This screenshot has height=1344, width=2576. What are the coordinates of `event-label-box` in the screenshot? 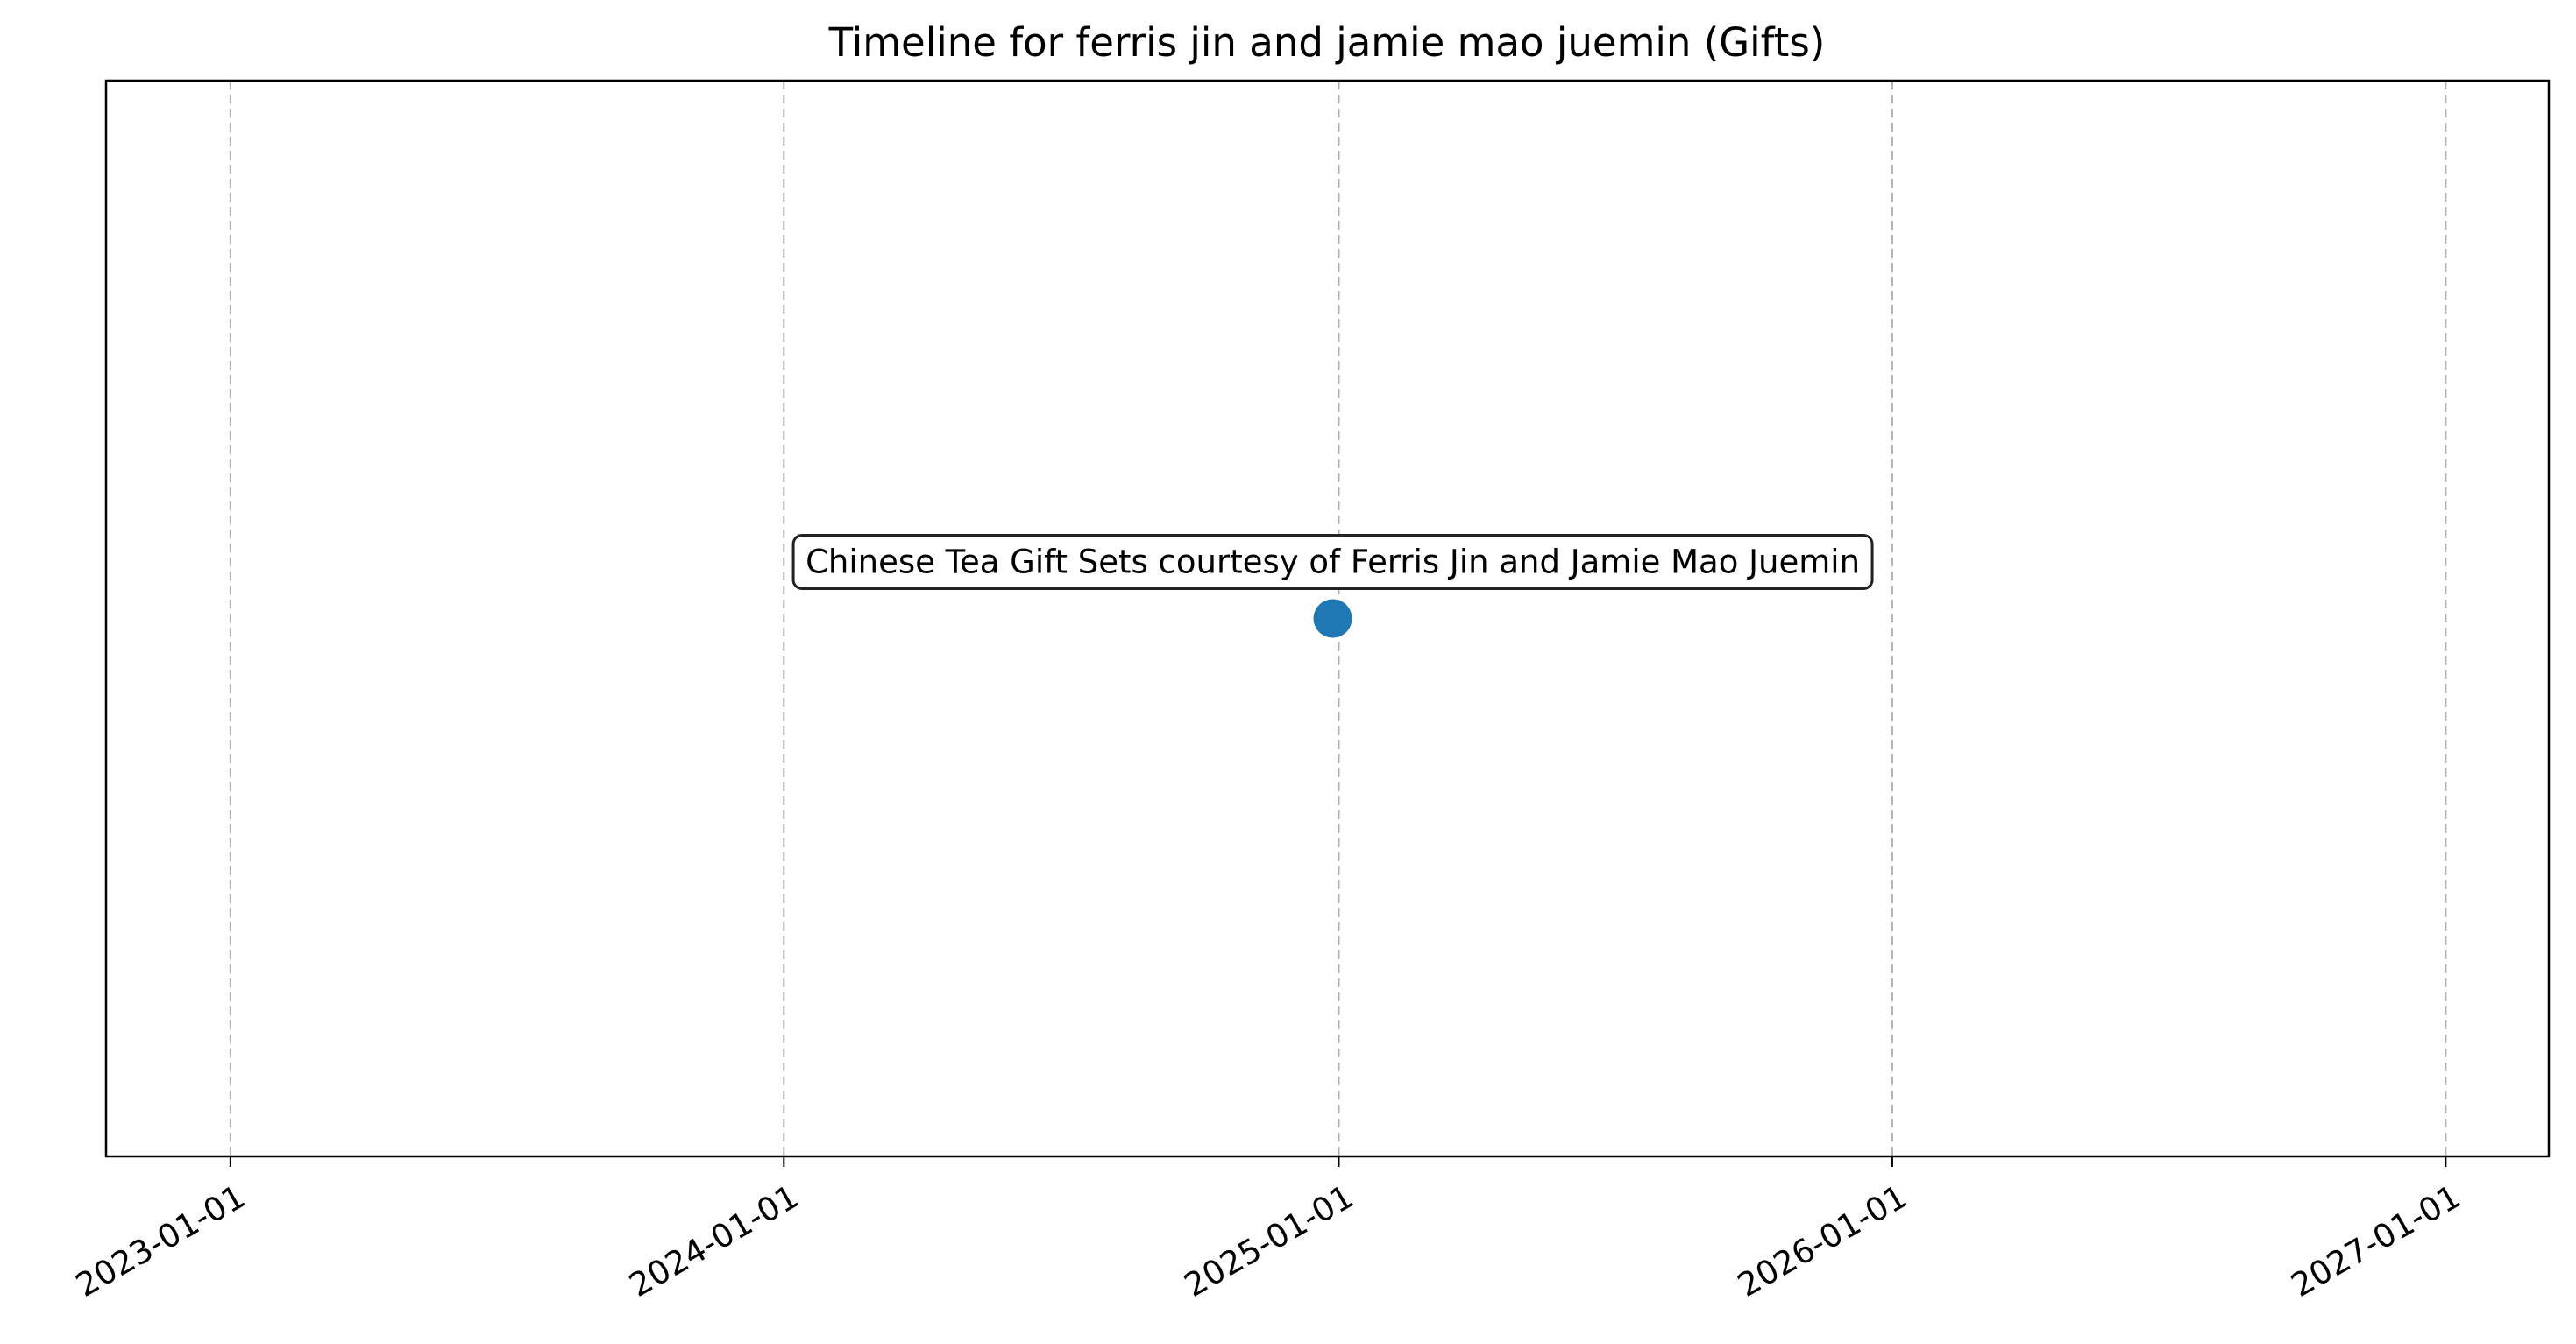 It's located at (1332, 562).